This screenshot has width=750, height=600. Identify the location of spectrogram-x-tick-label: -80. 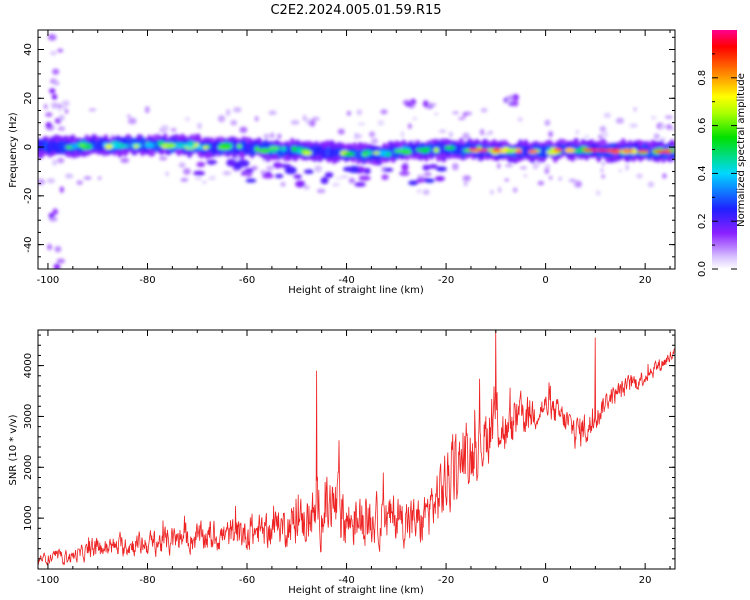
(147, 280).